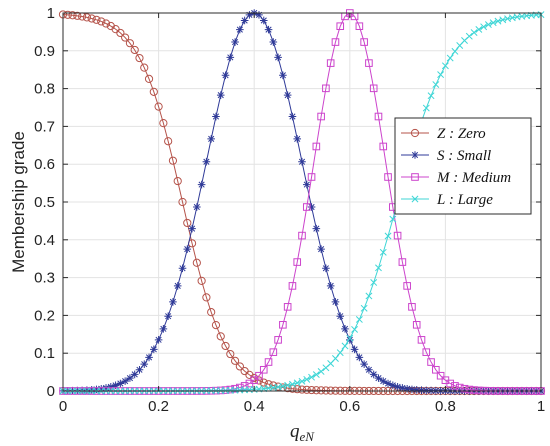 Image resolution: width=550 pixels, height=446 pixels. Describe the element at coordinates (44, 353) in the screenshot. I see `y-tick-label: 0.1` at that location.